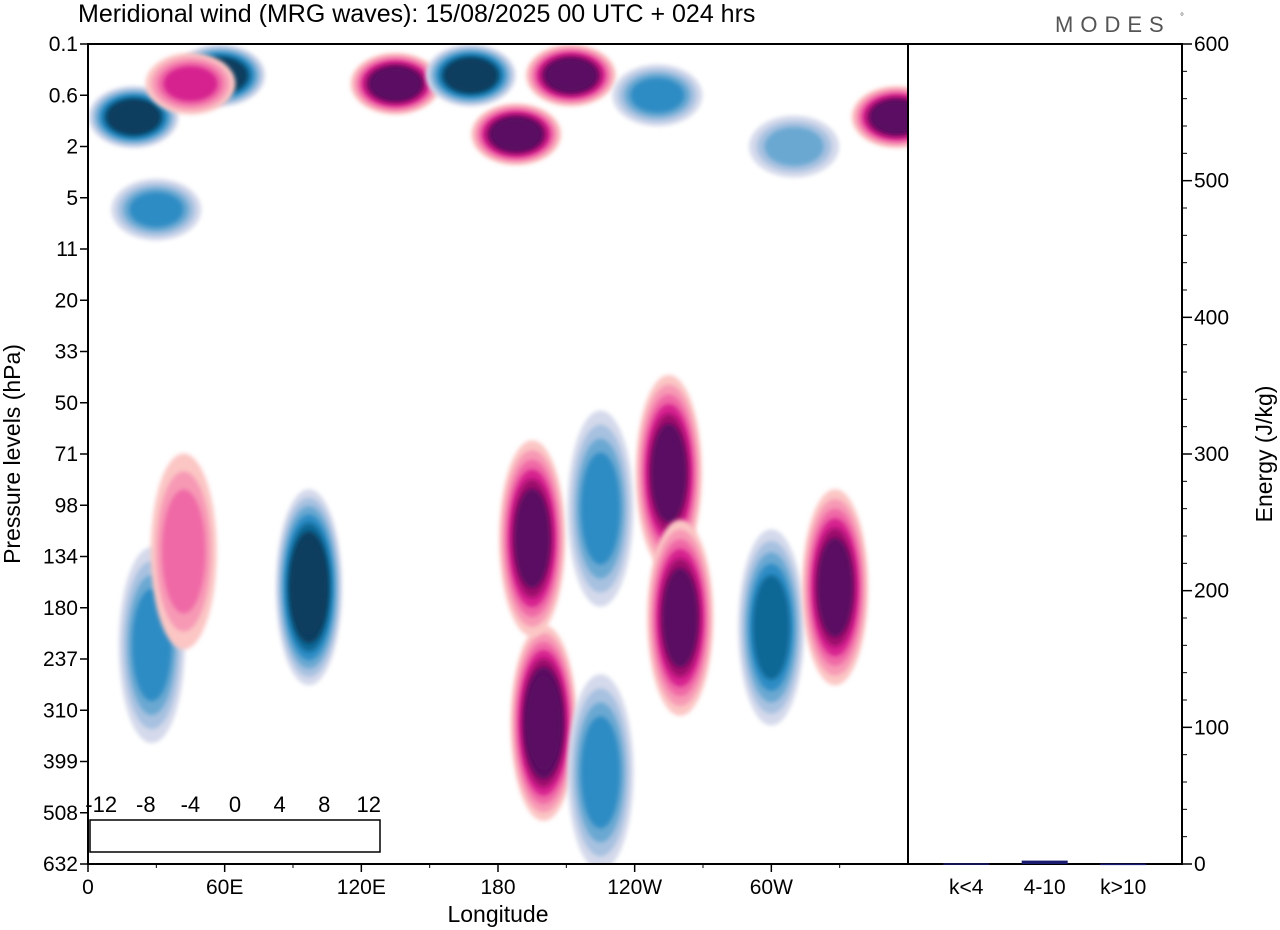  Describe the element at coordinates (67, 249) in the screenshot. I see `y-tick-label: 11` at that location.